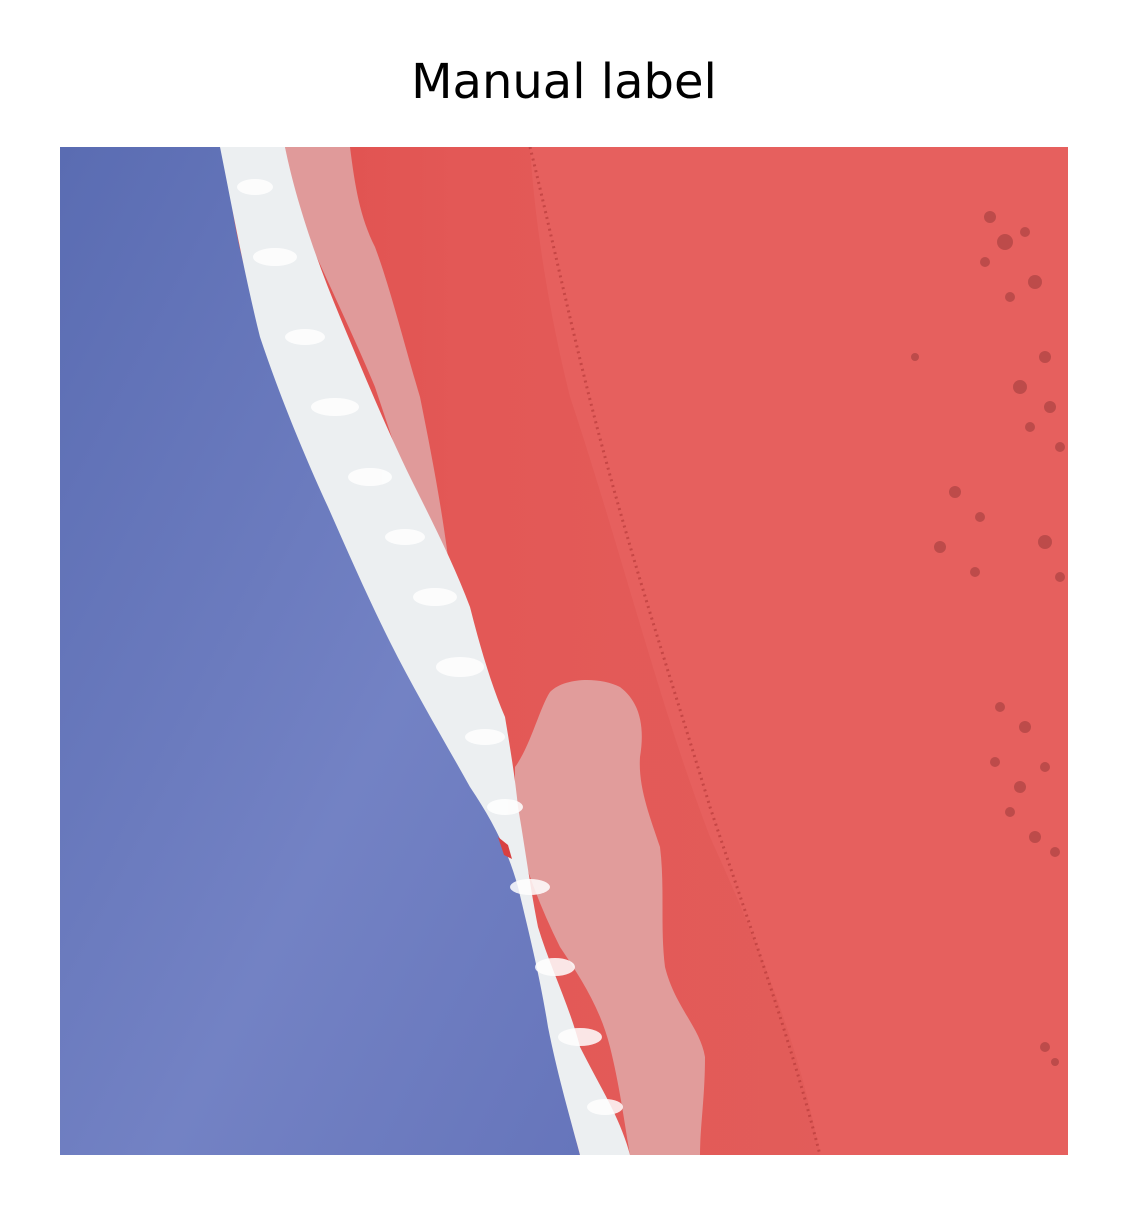 This screenshot has height=1215, width=1128. I want to click on wet-sand-lower, so click(610, 917).